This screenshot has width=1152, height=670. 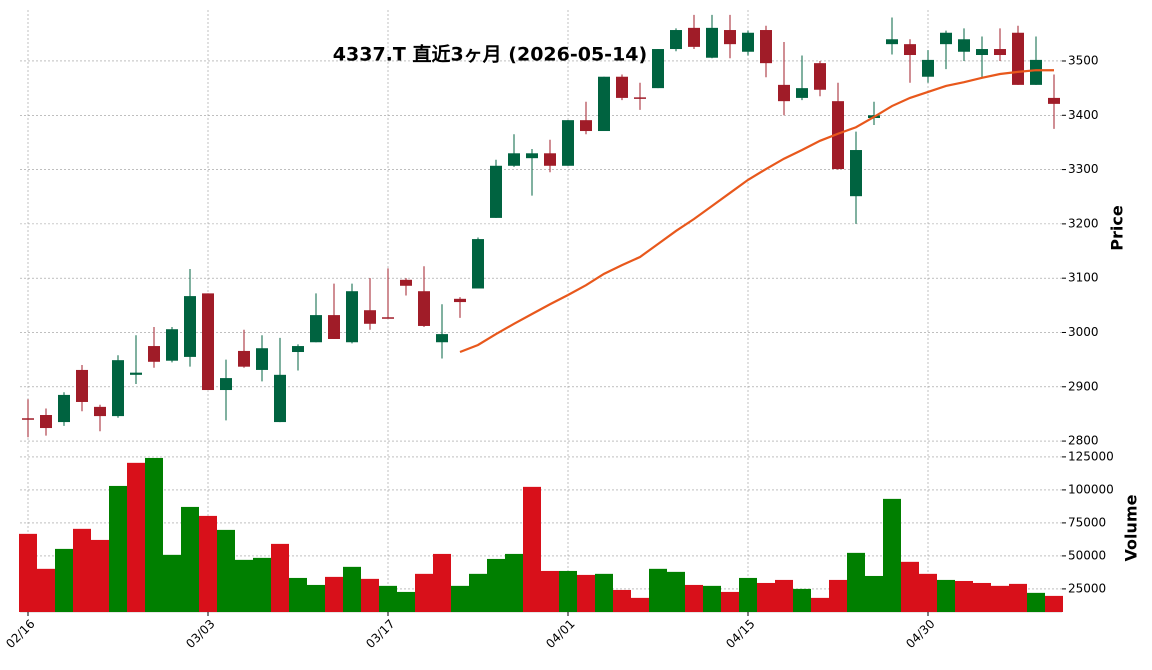 What do you see at coordinates (200, 634) in the screenshot?
I see `x-tick-label: 03/03` at bounding box center [200, 634].